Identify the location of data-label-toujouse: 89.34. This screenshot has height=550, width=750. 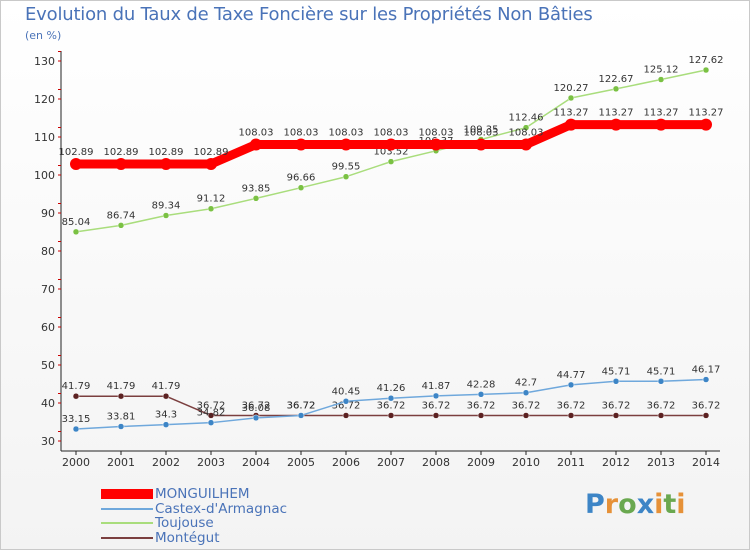
(166, 206).